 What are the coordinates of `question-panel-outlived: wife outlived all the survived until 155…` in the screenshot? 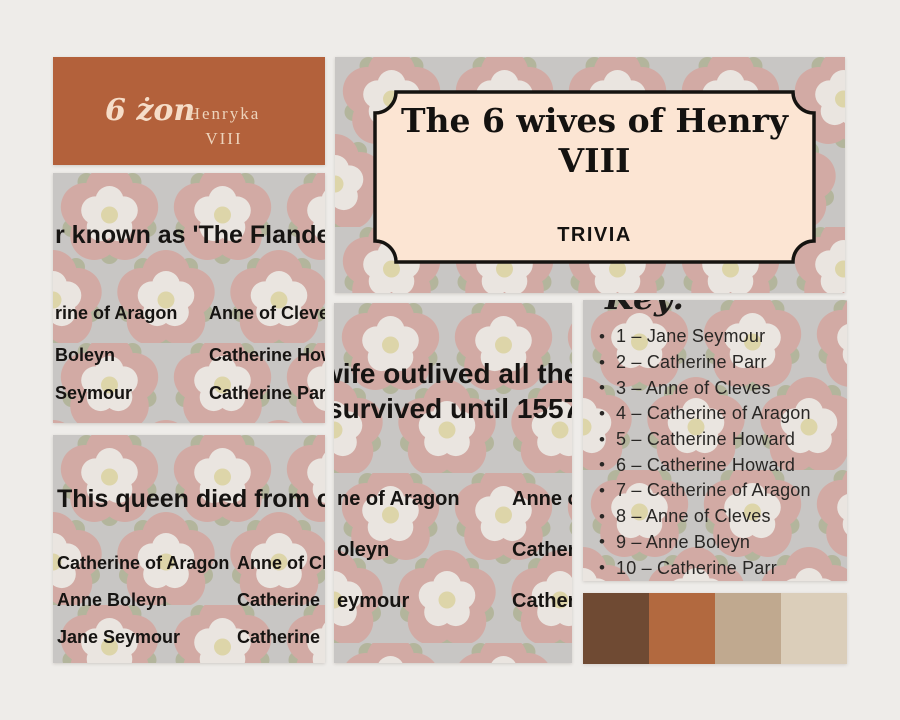 It's located at (453, 483).